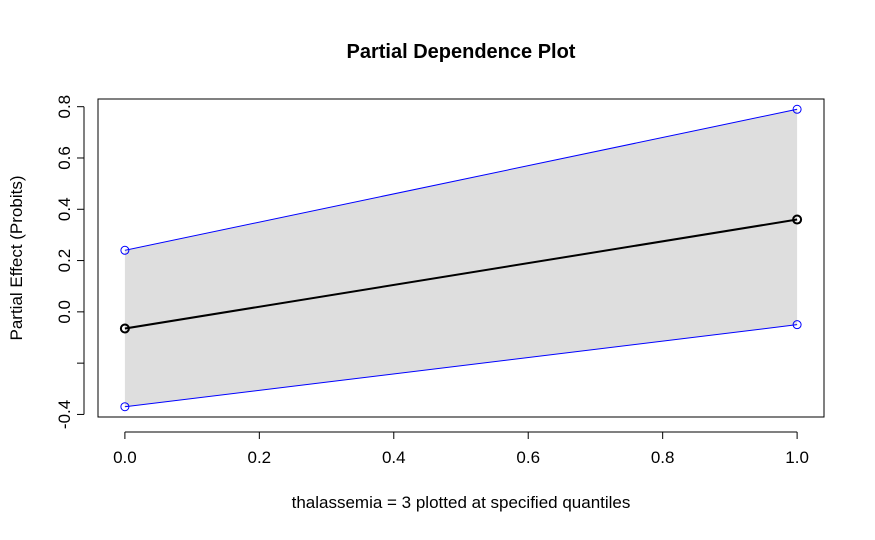  What do you see at coordinates (64, 209) in the screenshot?
I see `y-tick-label: 0.4` at bounding box center [64, 209].